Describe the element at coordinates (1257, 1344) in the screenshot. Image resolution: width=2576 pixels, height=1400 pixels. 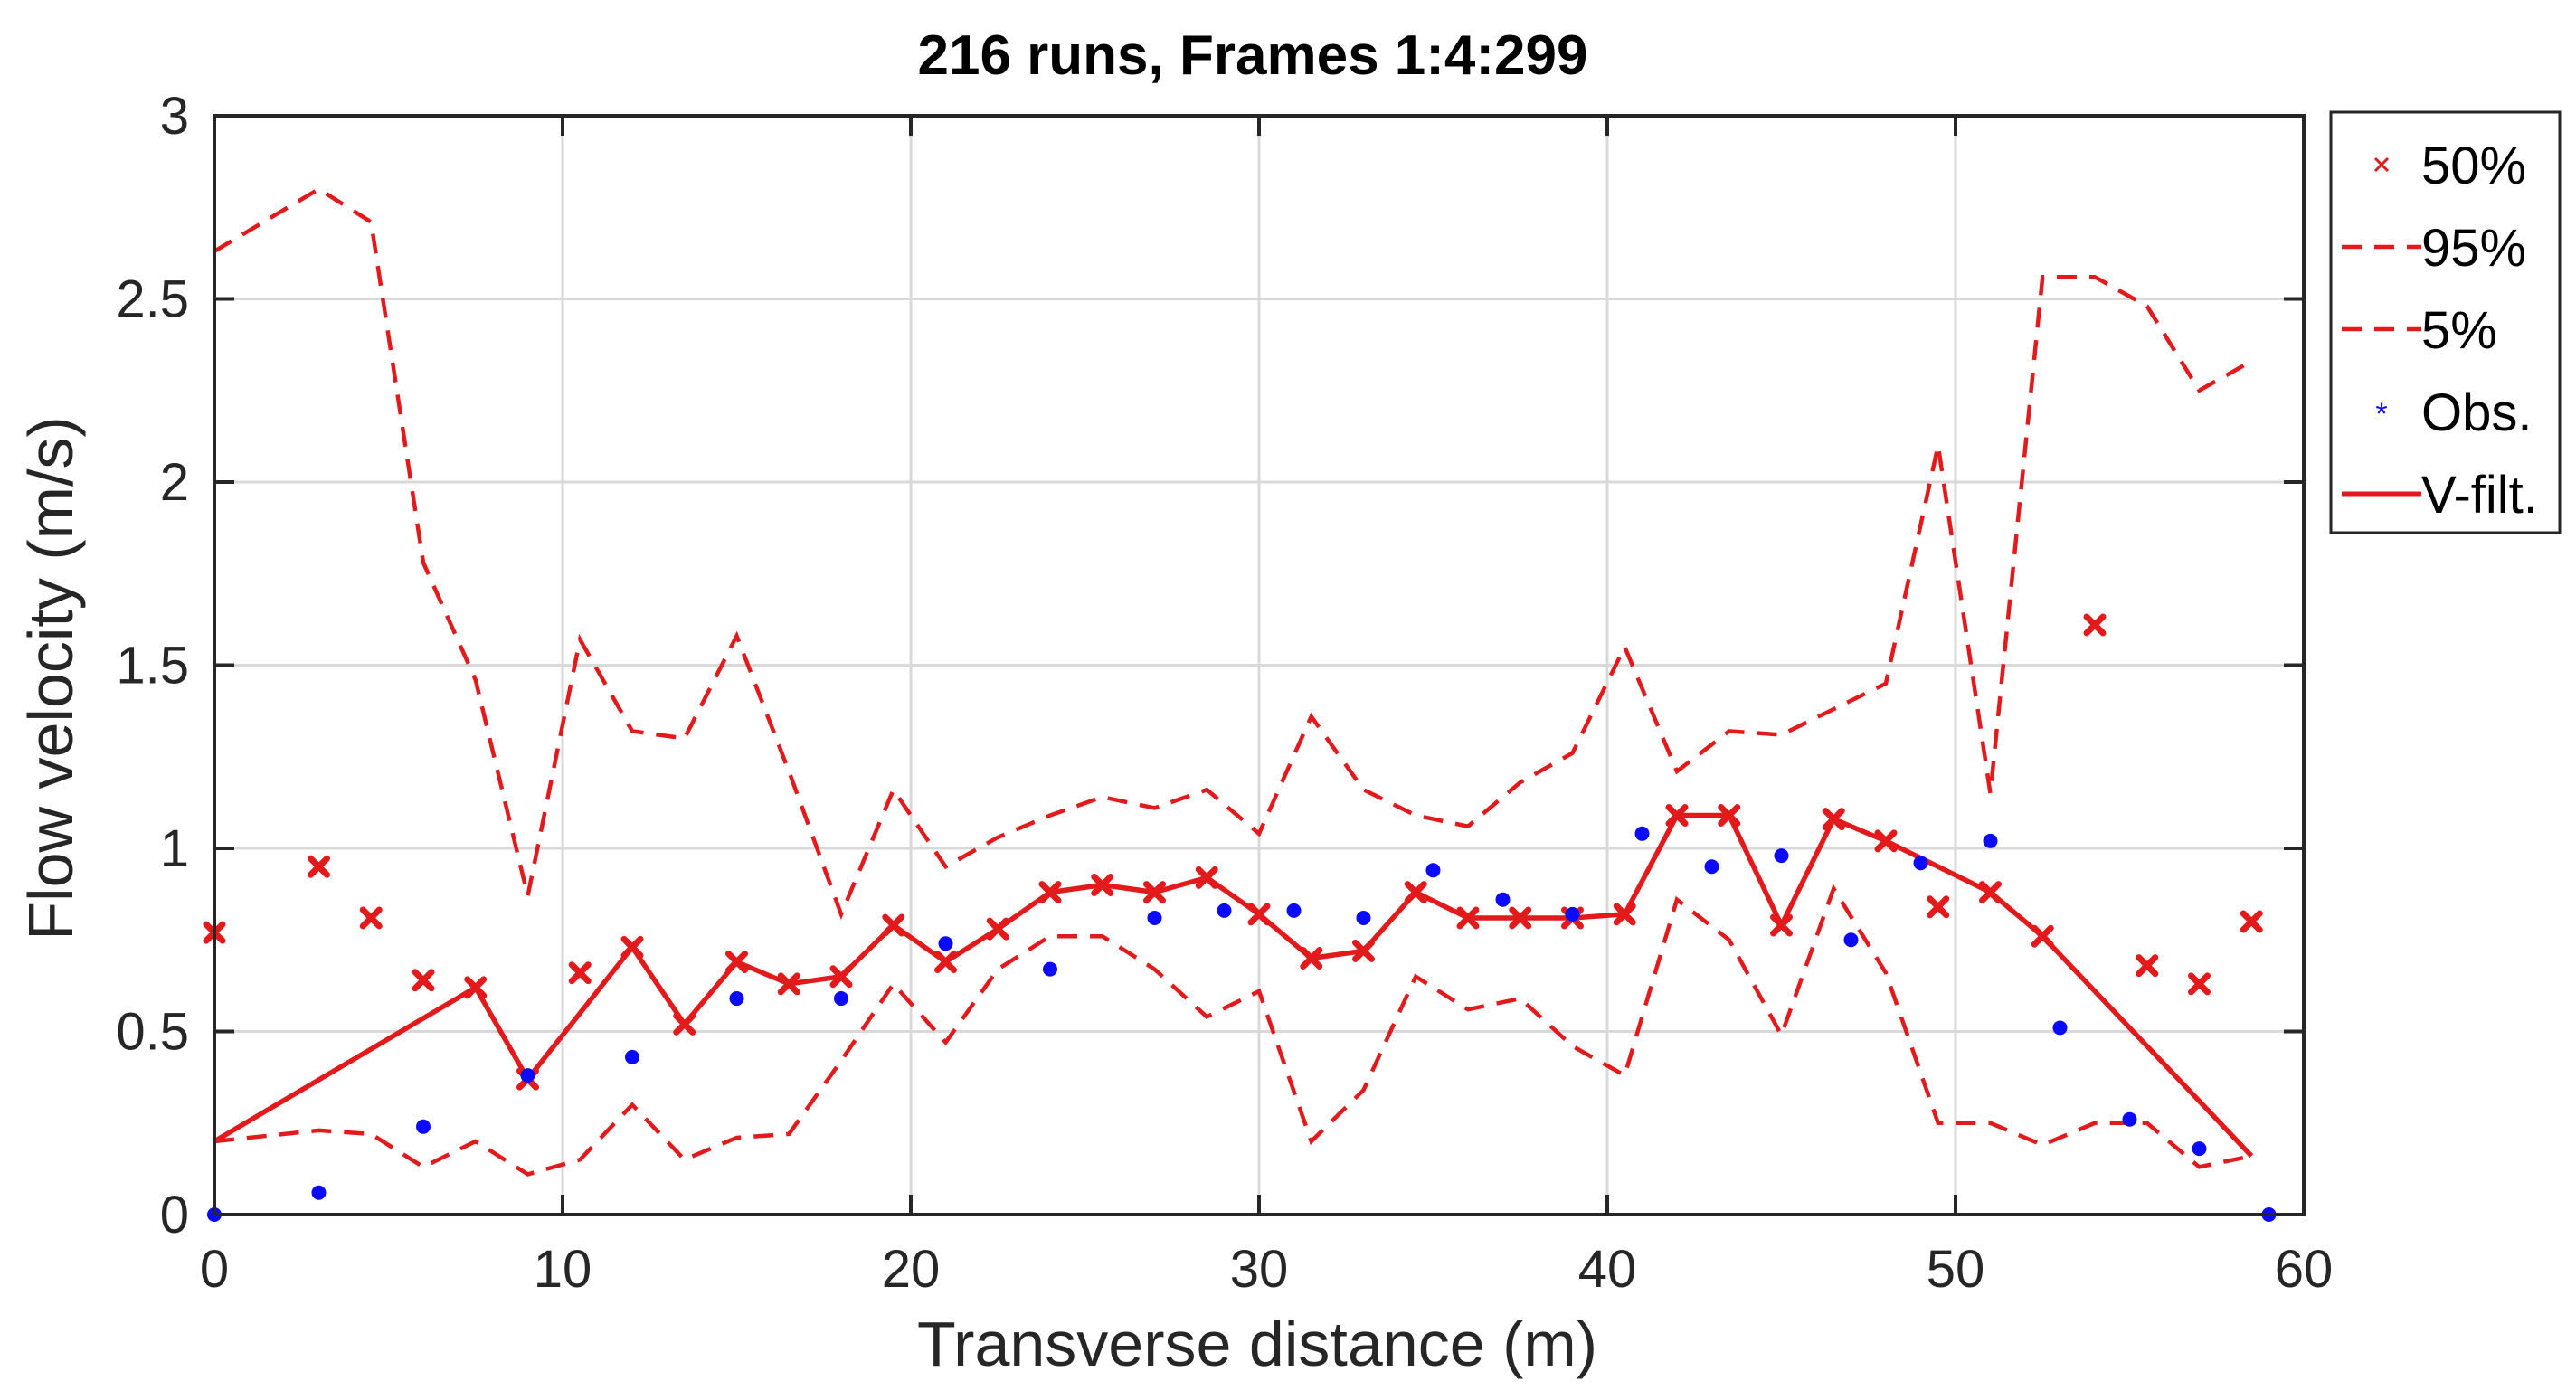
I see `x-axis-label: Transverse distance (m)` at that location.